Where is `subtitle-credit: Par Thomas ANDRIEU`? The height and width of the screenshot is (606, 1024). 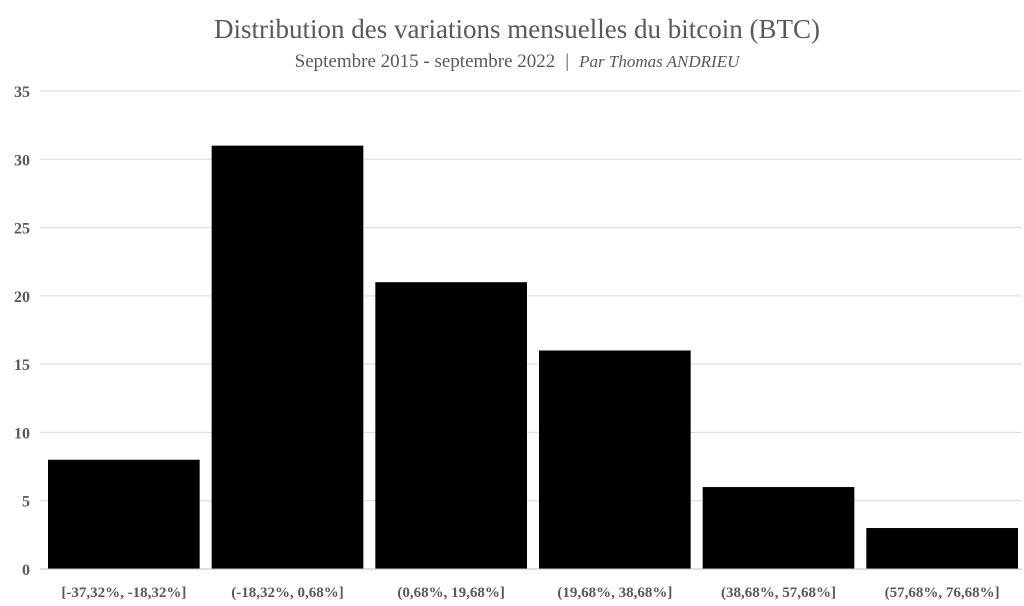
subtitle-credit: Par Thomas ANDRIEU is located at coordinates (659, 61).